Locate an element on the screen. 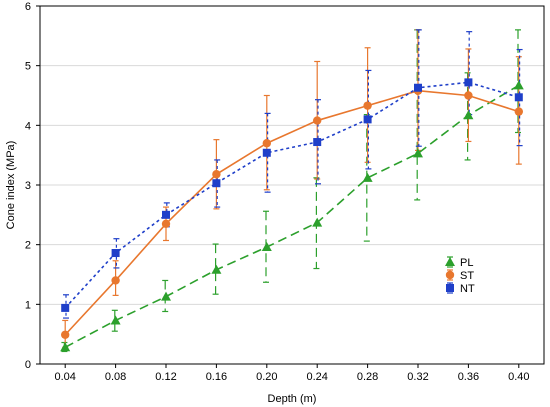  y-tick-label: 5 is located at coordinates (28, 67).